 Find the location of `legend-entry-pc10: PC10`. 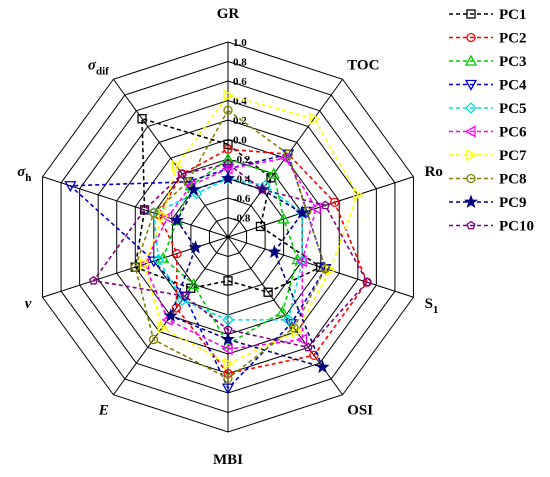

legend-entry-pc10: PC10 is located at coordinates (491, 227).